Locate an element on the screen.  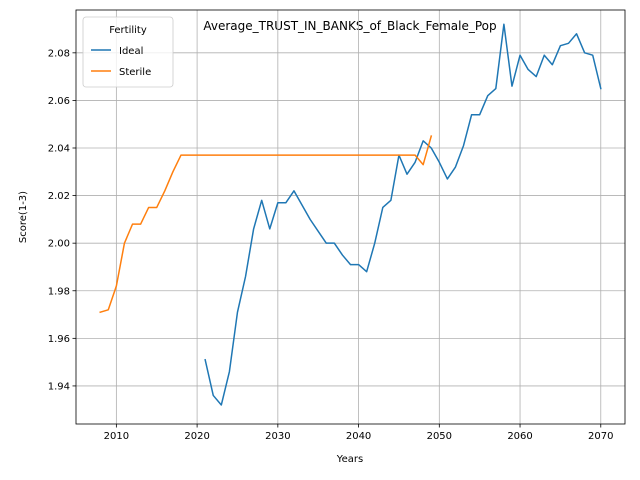
legend-title: Fertility is located at coordinates (128, 30).